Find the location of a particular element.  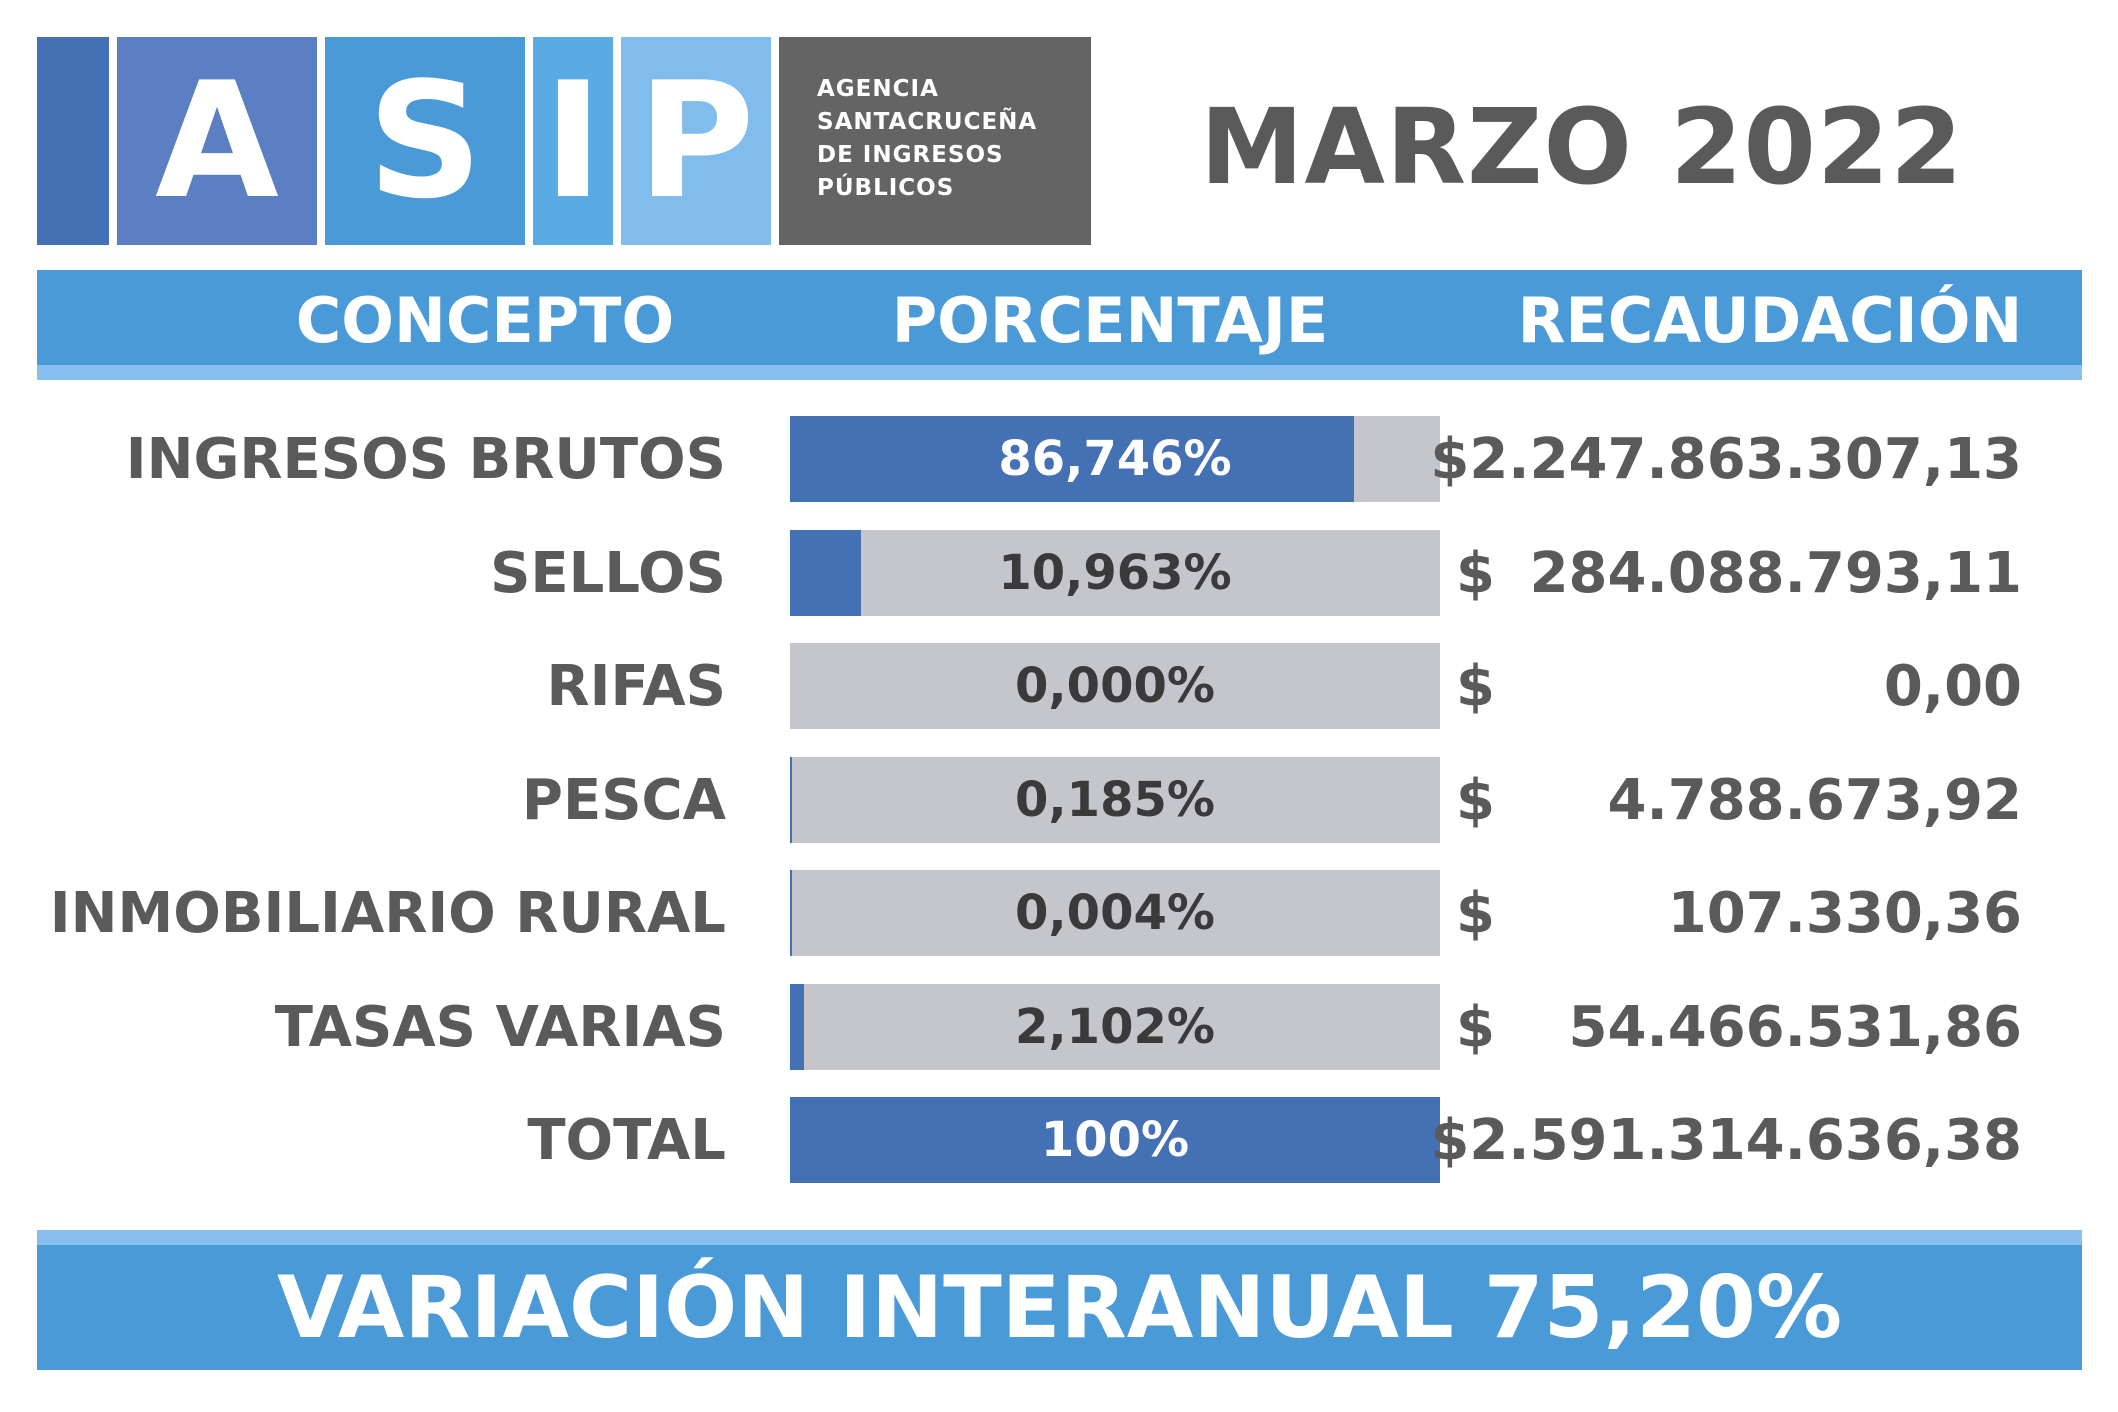

amount-value: $2.247.863.307,13 is located at coordinates (1726, 459).